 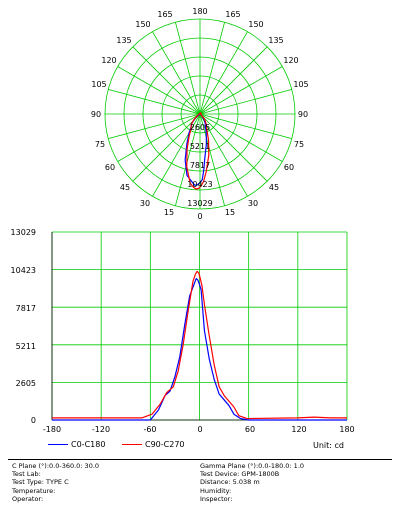 What do you see at coordinates (164, 14) in the screenshot?
I see `angle-label-left-165: 165` at bounding box center [164, 14].